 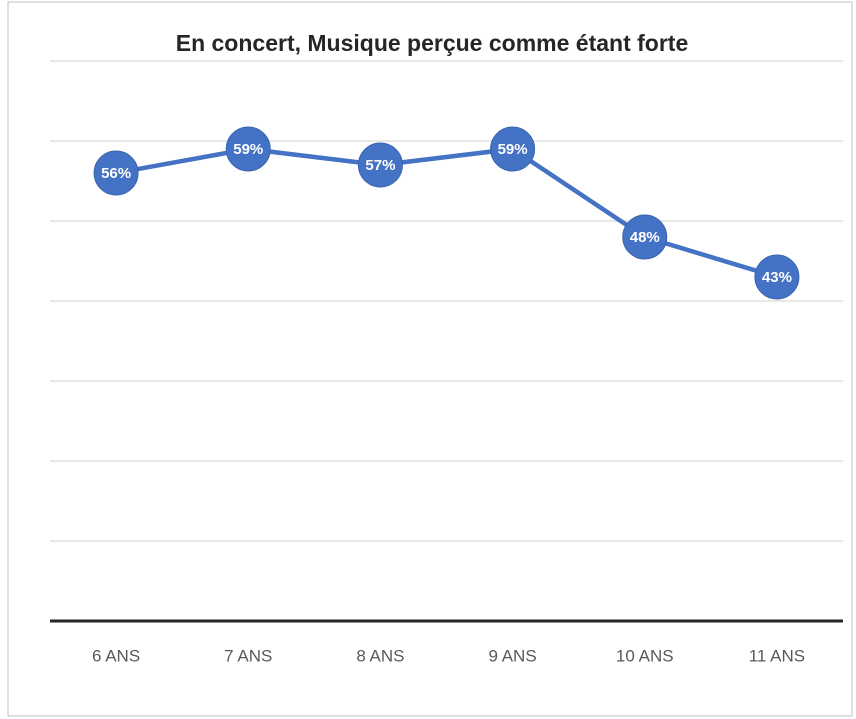 I want to click on x-tick-label: 7 ANS, so click(x=248, y=655).